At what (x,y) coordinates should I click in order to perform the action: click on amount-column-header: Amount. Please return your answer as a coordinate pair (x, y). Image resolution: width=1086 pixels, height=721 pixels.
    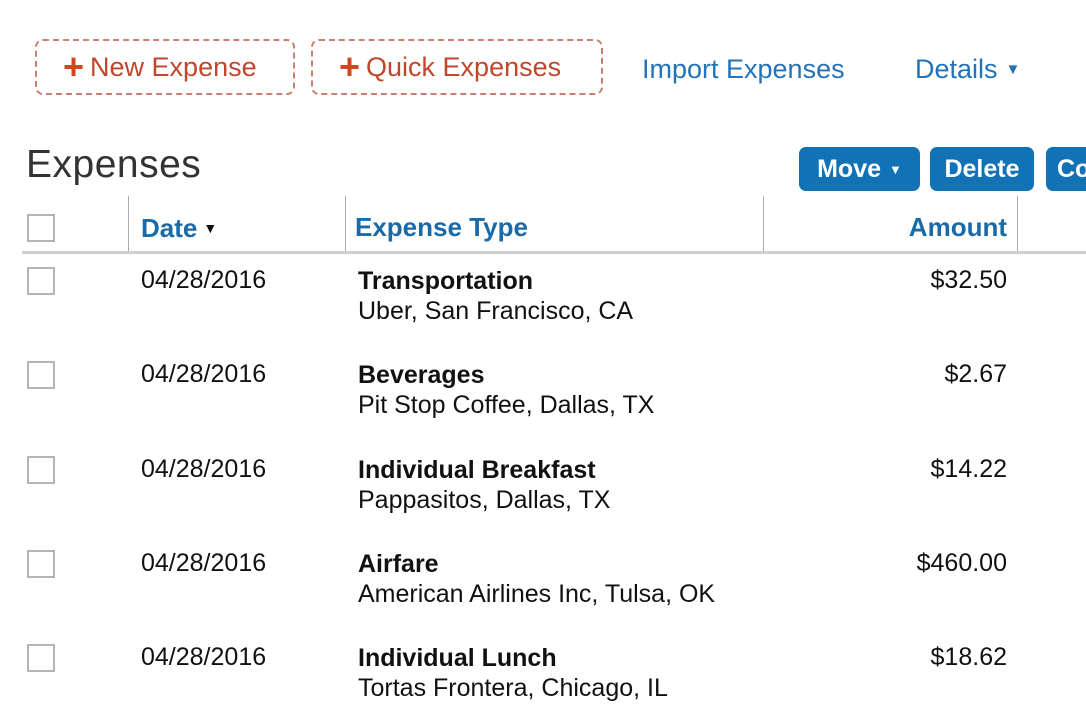
    Looking at the image, I should click on (957, 227).